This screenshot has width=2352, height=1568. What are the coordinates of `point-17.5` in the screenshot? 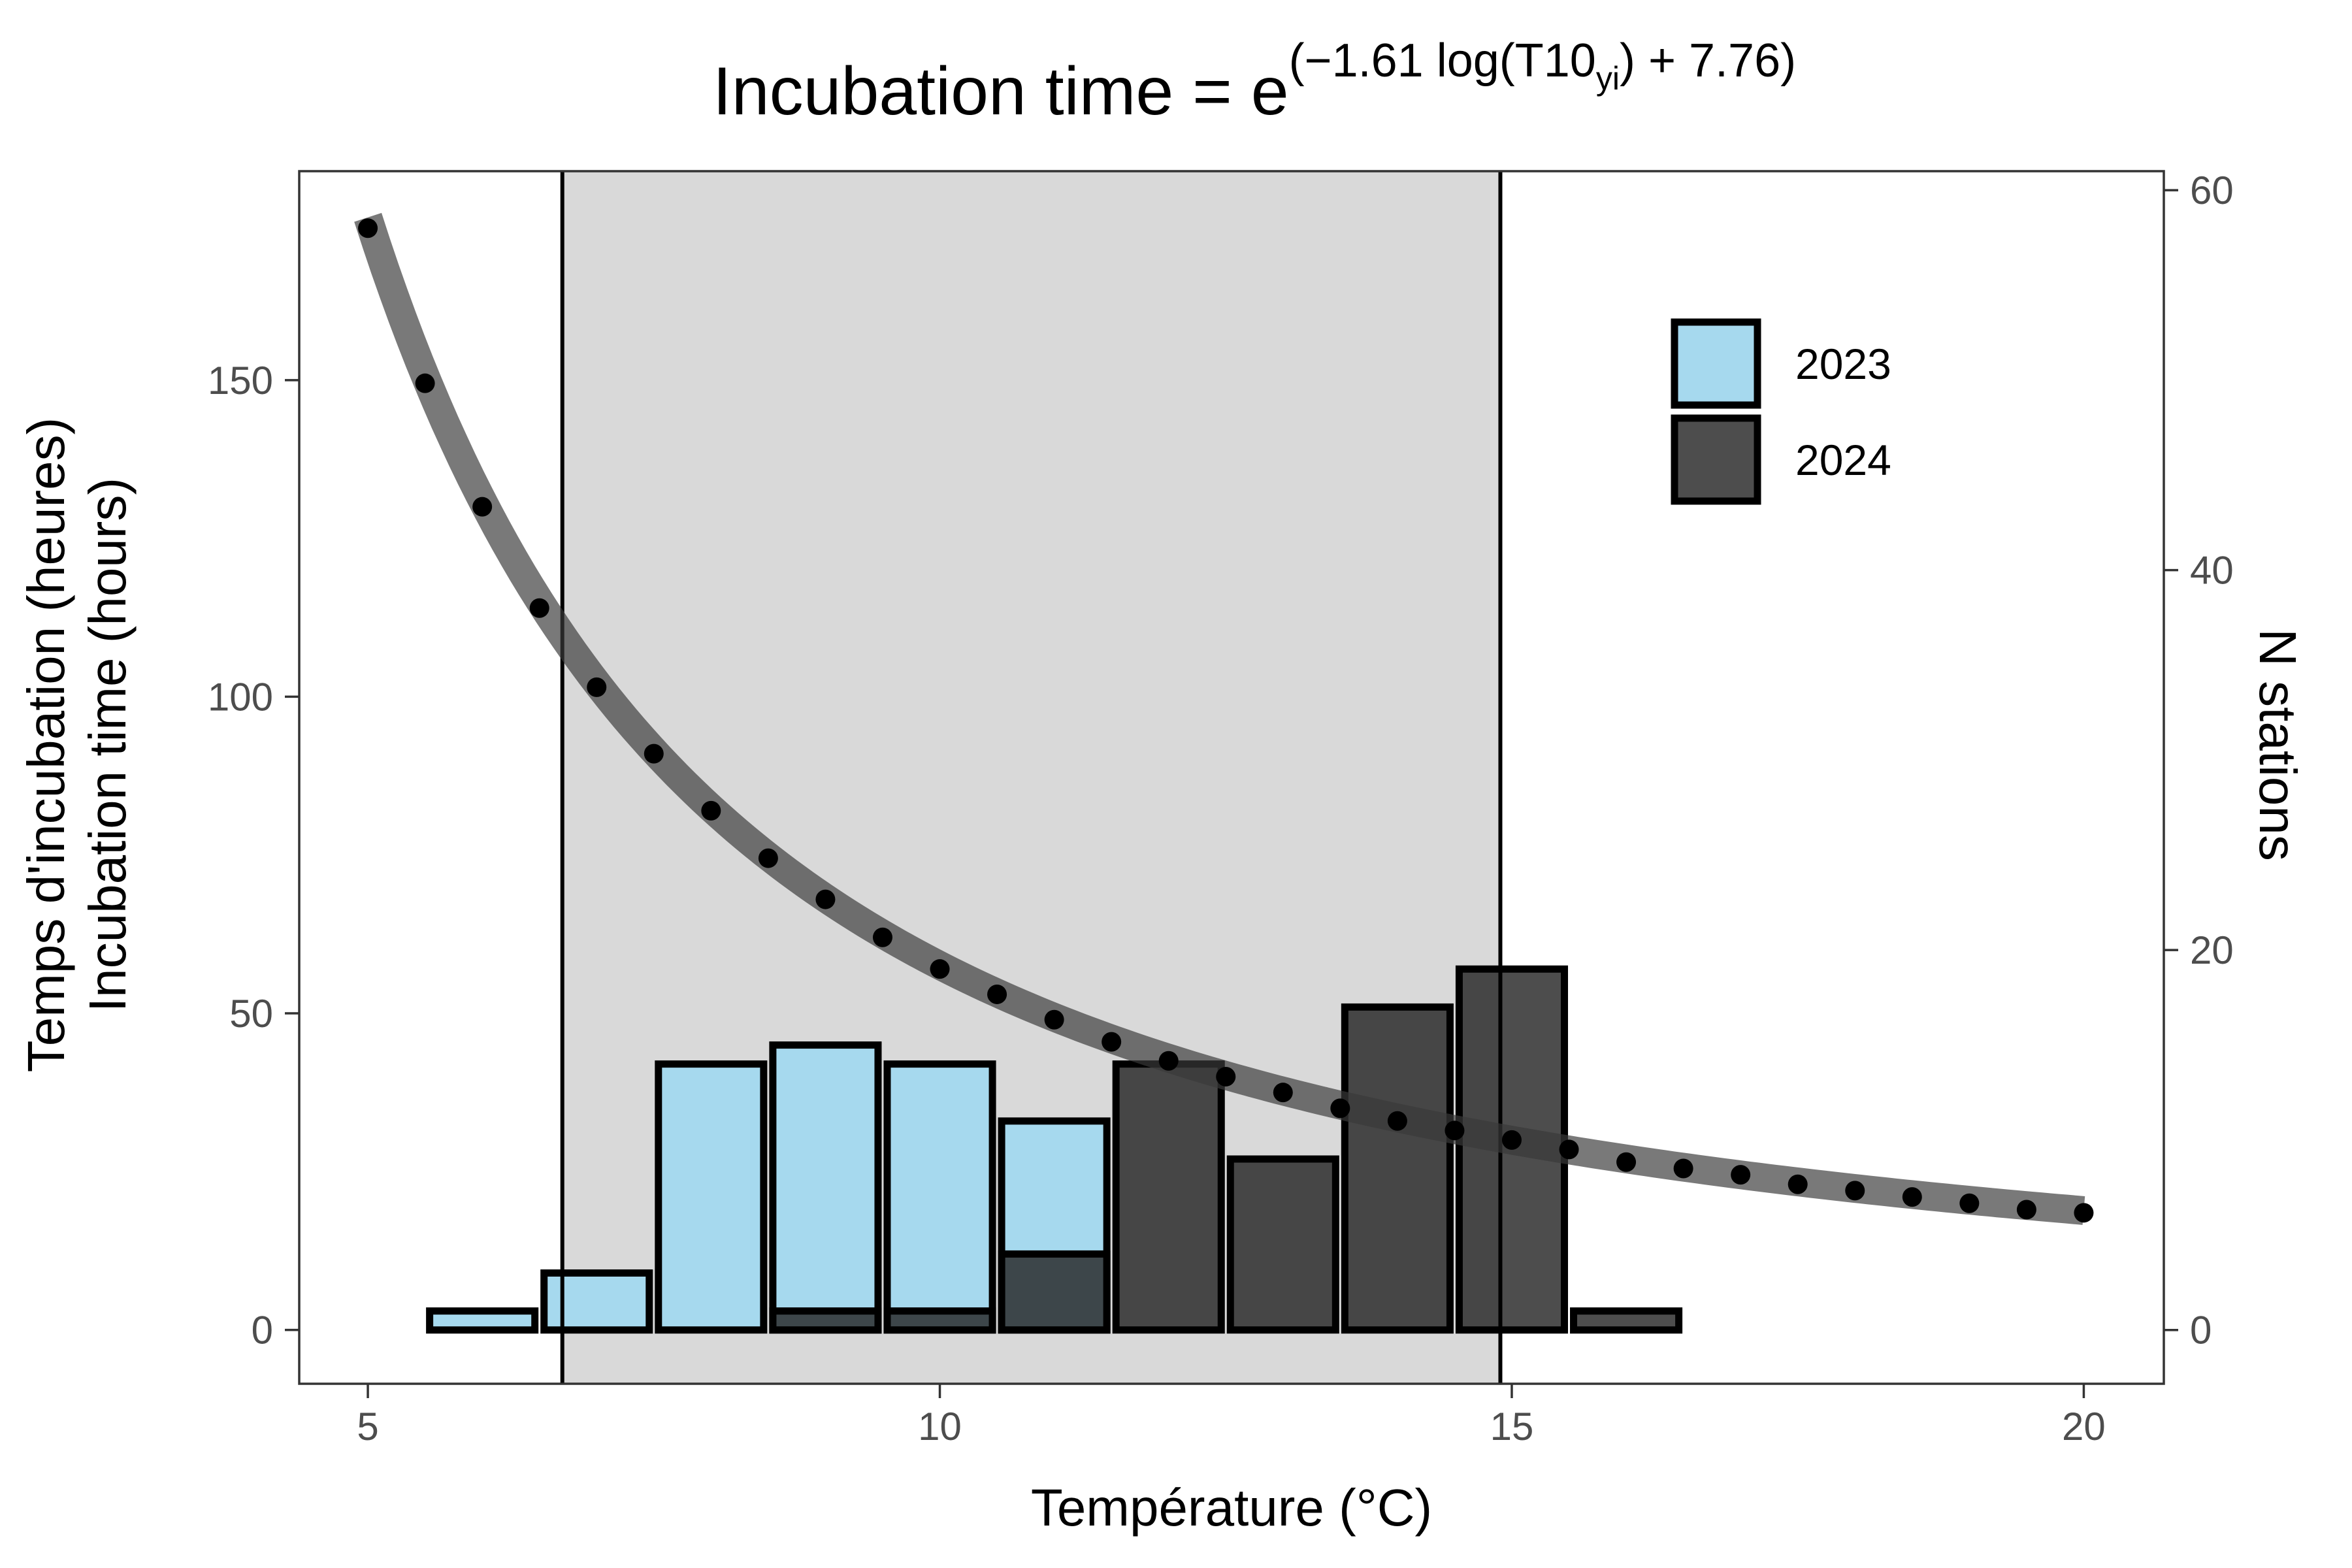 It's located at (1798, 1184).